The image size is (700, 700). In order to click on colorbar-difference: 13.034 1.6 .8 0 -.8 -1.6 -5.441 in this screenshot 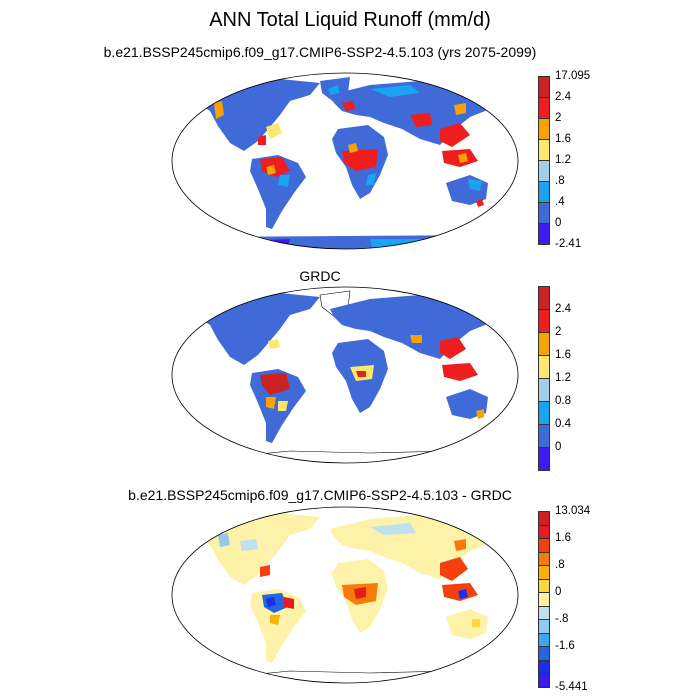, I will do `click(564, 599)`.